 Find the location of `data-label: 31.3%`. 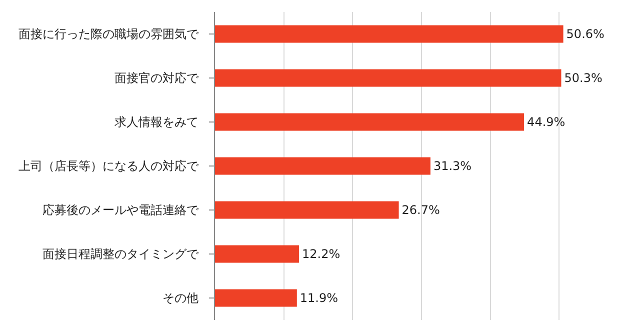

data-label: 31.3% is located at coordinates (452, 166).